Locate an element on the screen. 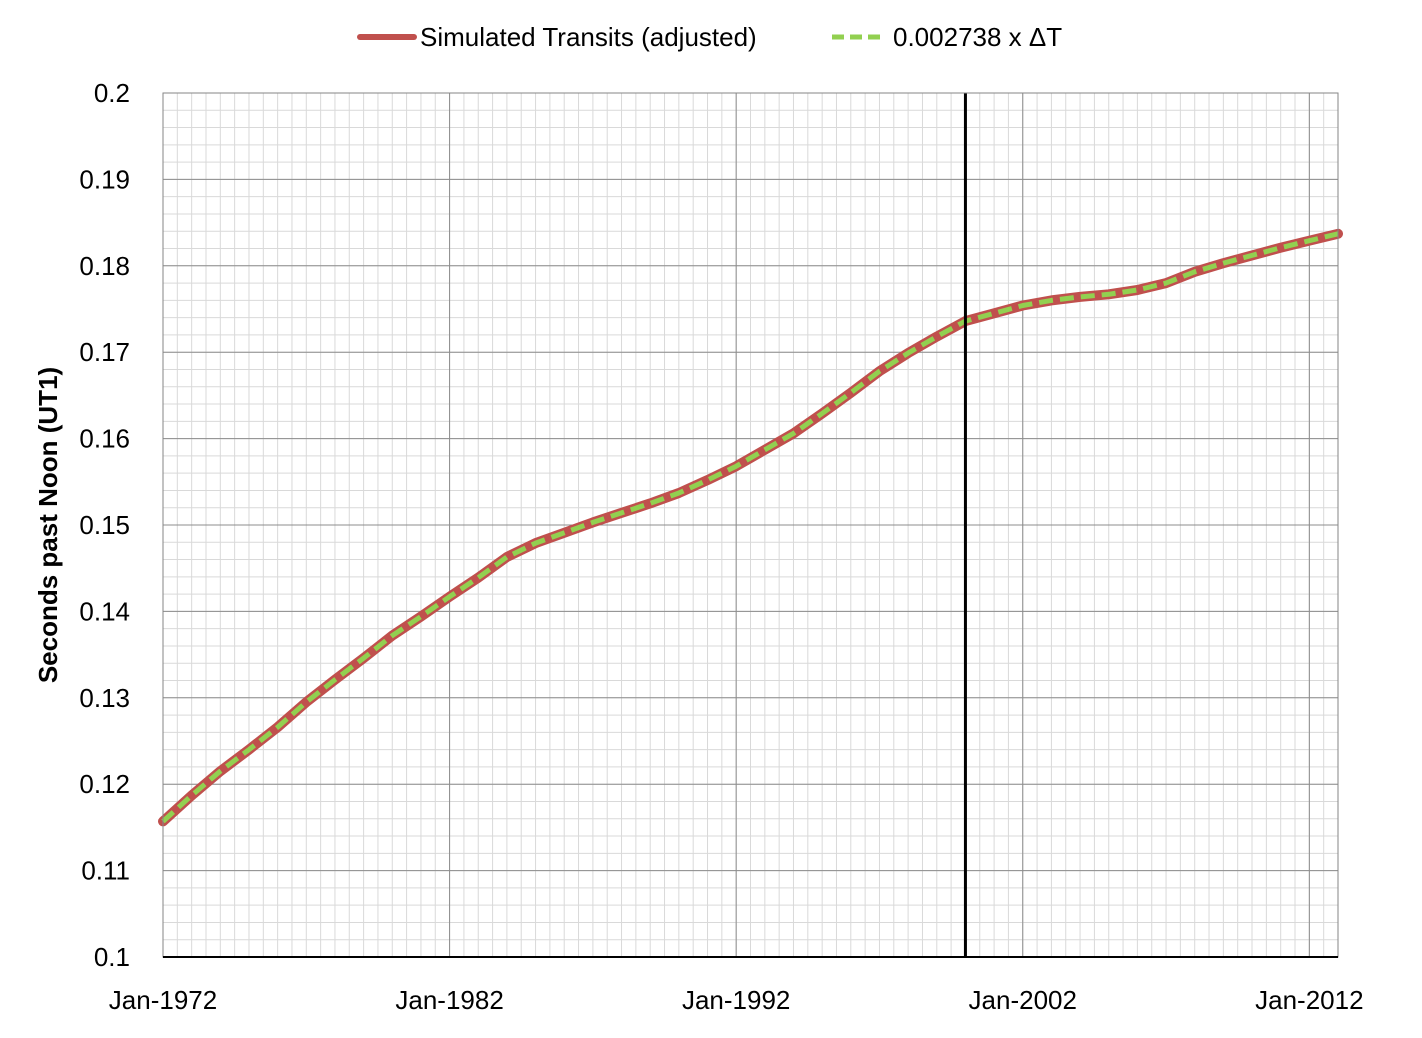  y-tick-label: 0.2 is located at coordinates (112, 93).